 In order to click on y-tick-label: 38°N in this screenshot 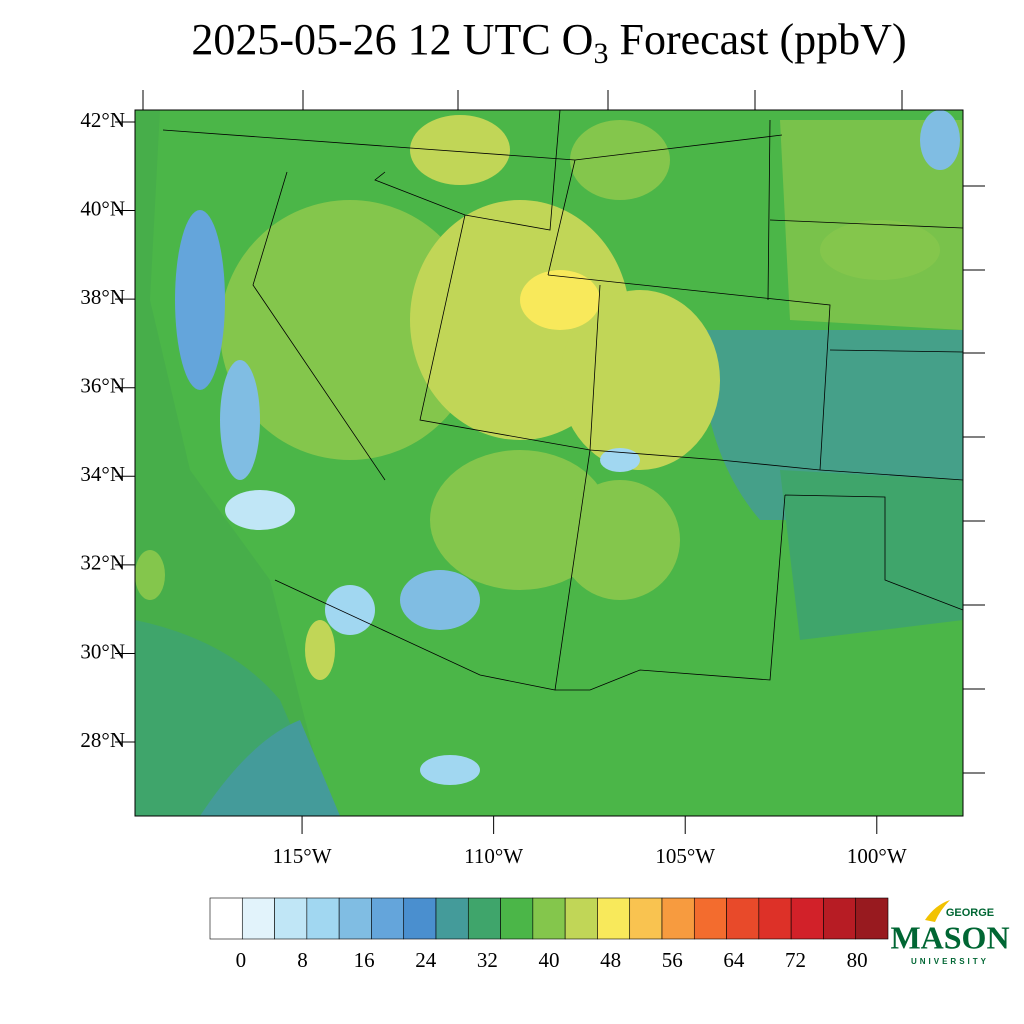, I will do `click(102, 297)`.